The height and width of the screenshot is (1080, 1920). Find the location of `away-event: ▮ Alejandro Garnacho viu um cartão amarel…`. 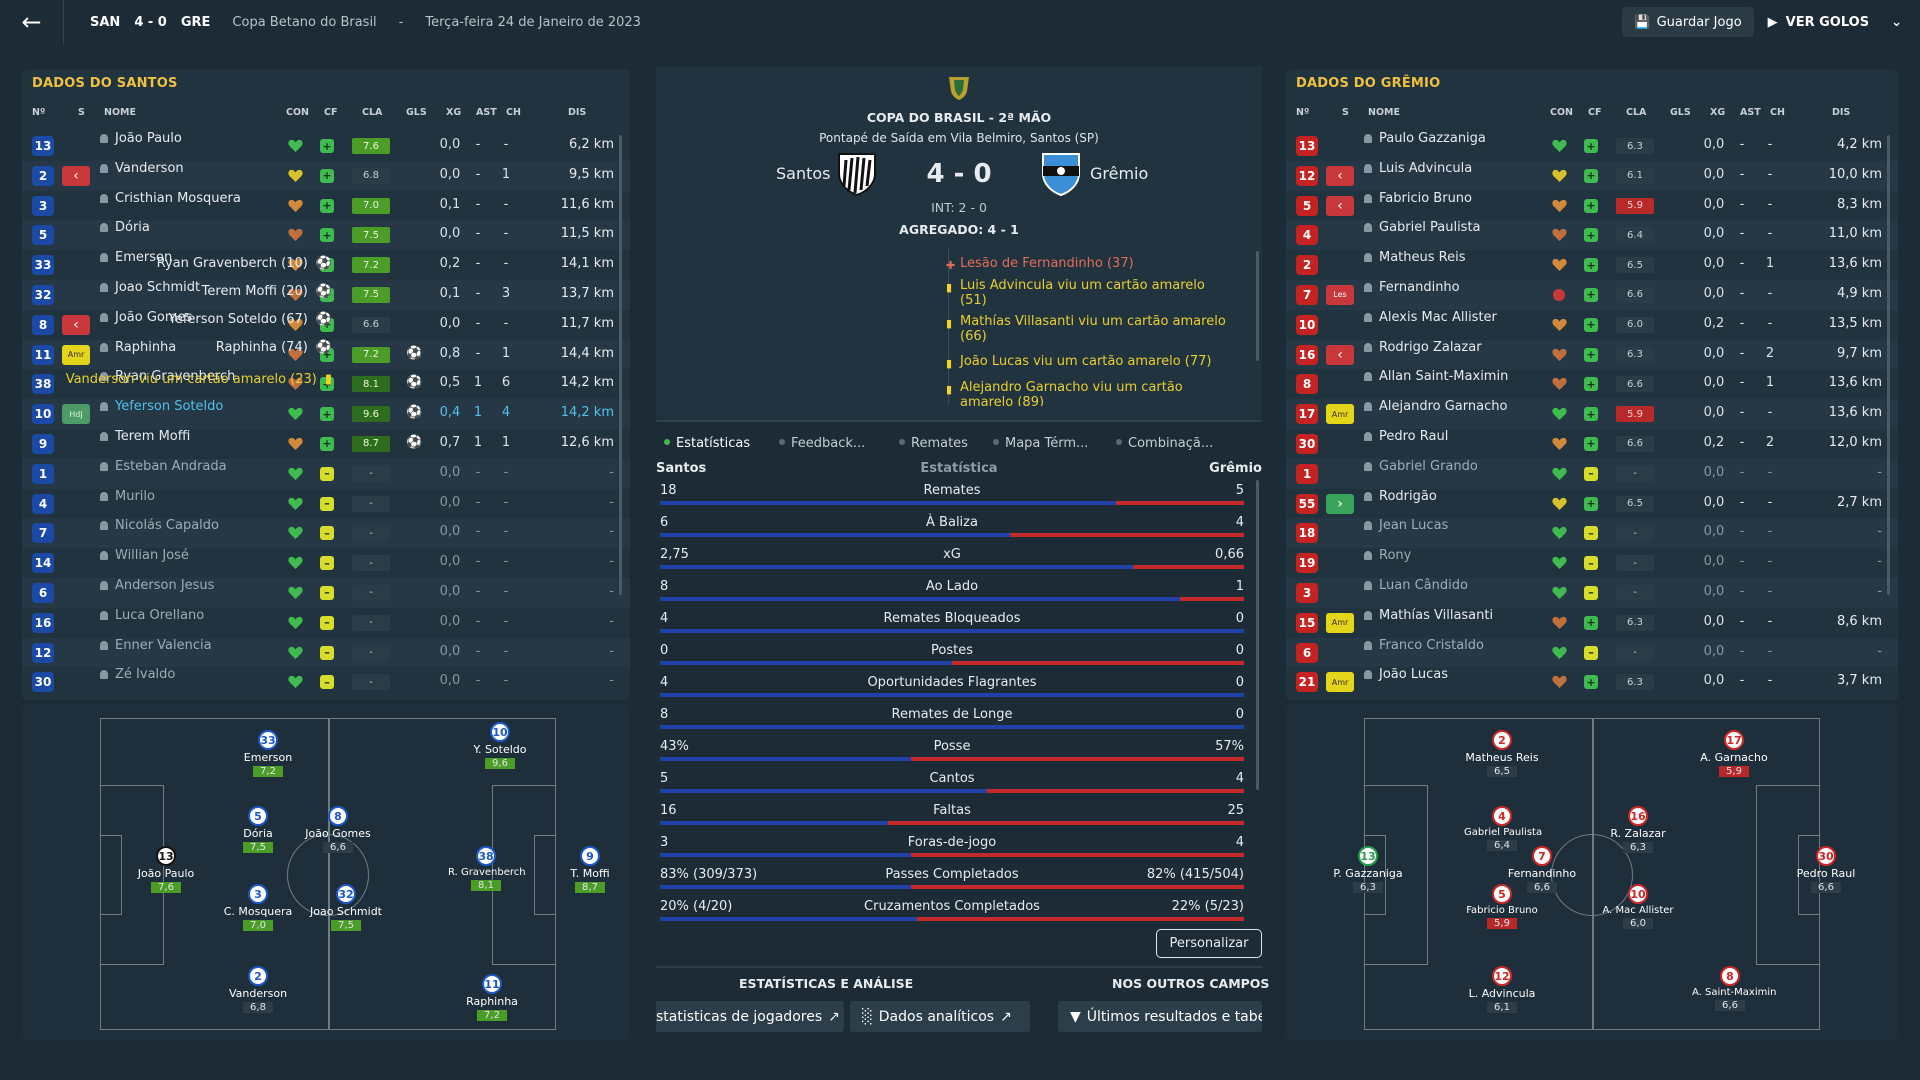

away-event: ▮ Alejandro Garnacho viu um cartão amarel… is located at coordinates (1088, 393).